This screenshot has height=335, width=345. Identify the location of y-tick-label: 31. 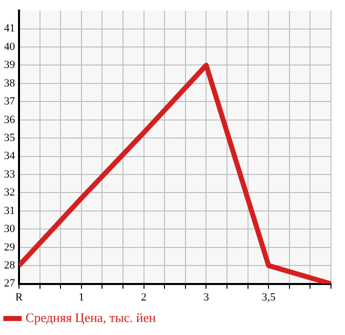
(9, 210).